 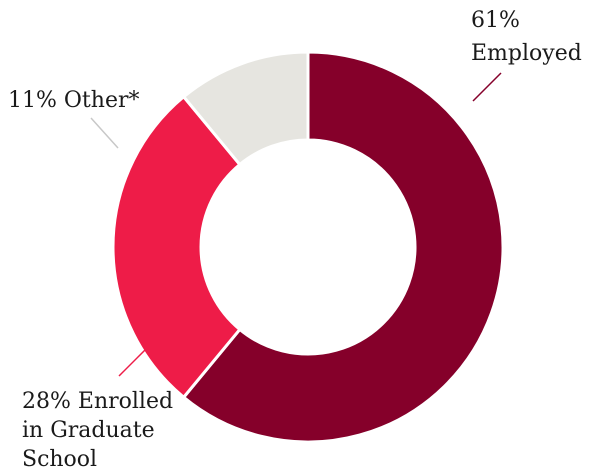 I want to click on enrolled-slice, so click(x=176, y=247).